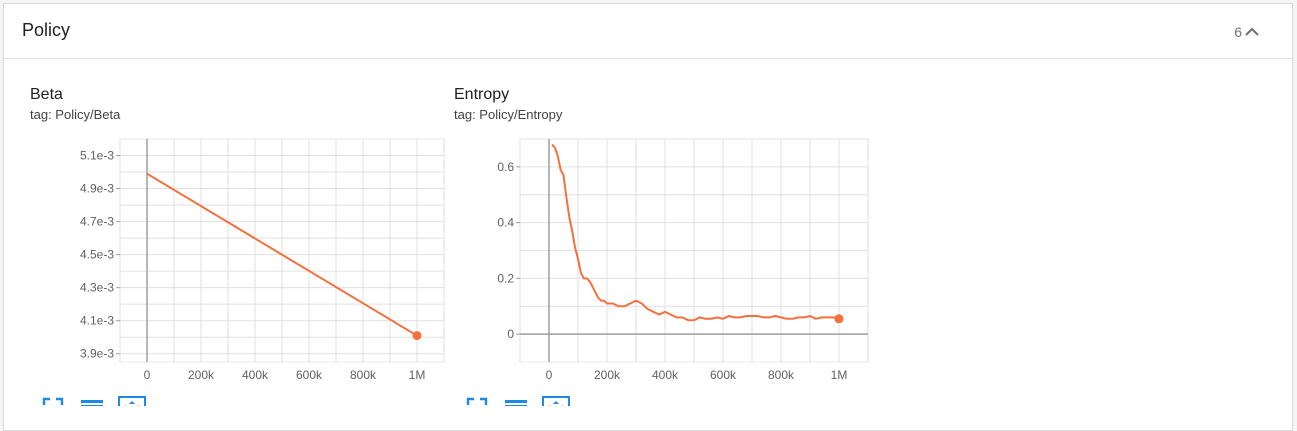  I want to click on y-tick-label: 5.1e-3, so click(97, 156).